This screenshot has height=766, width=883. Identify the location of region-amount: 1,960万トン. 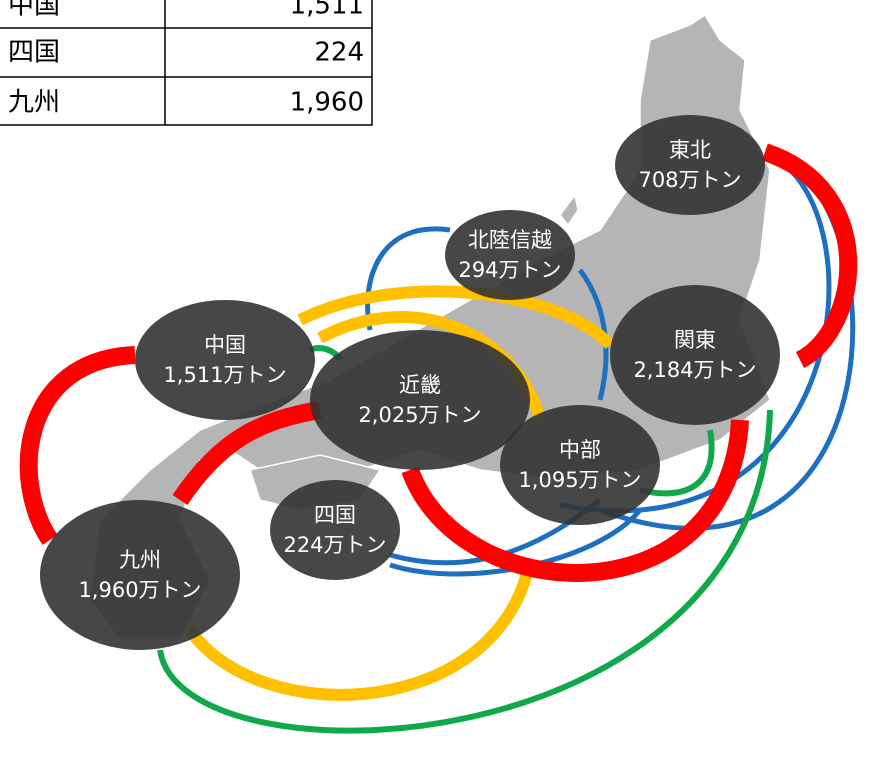
(139, 590).